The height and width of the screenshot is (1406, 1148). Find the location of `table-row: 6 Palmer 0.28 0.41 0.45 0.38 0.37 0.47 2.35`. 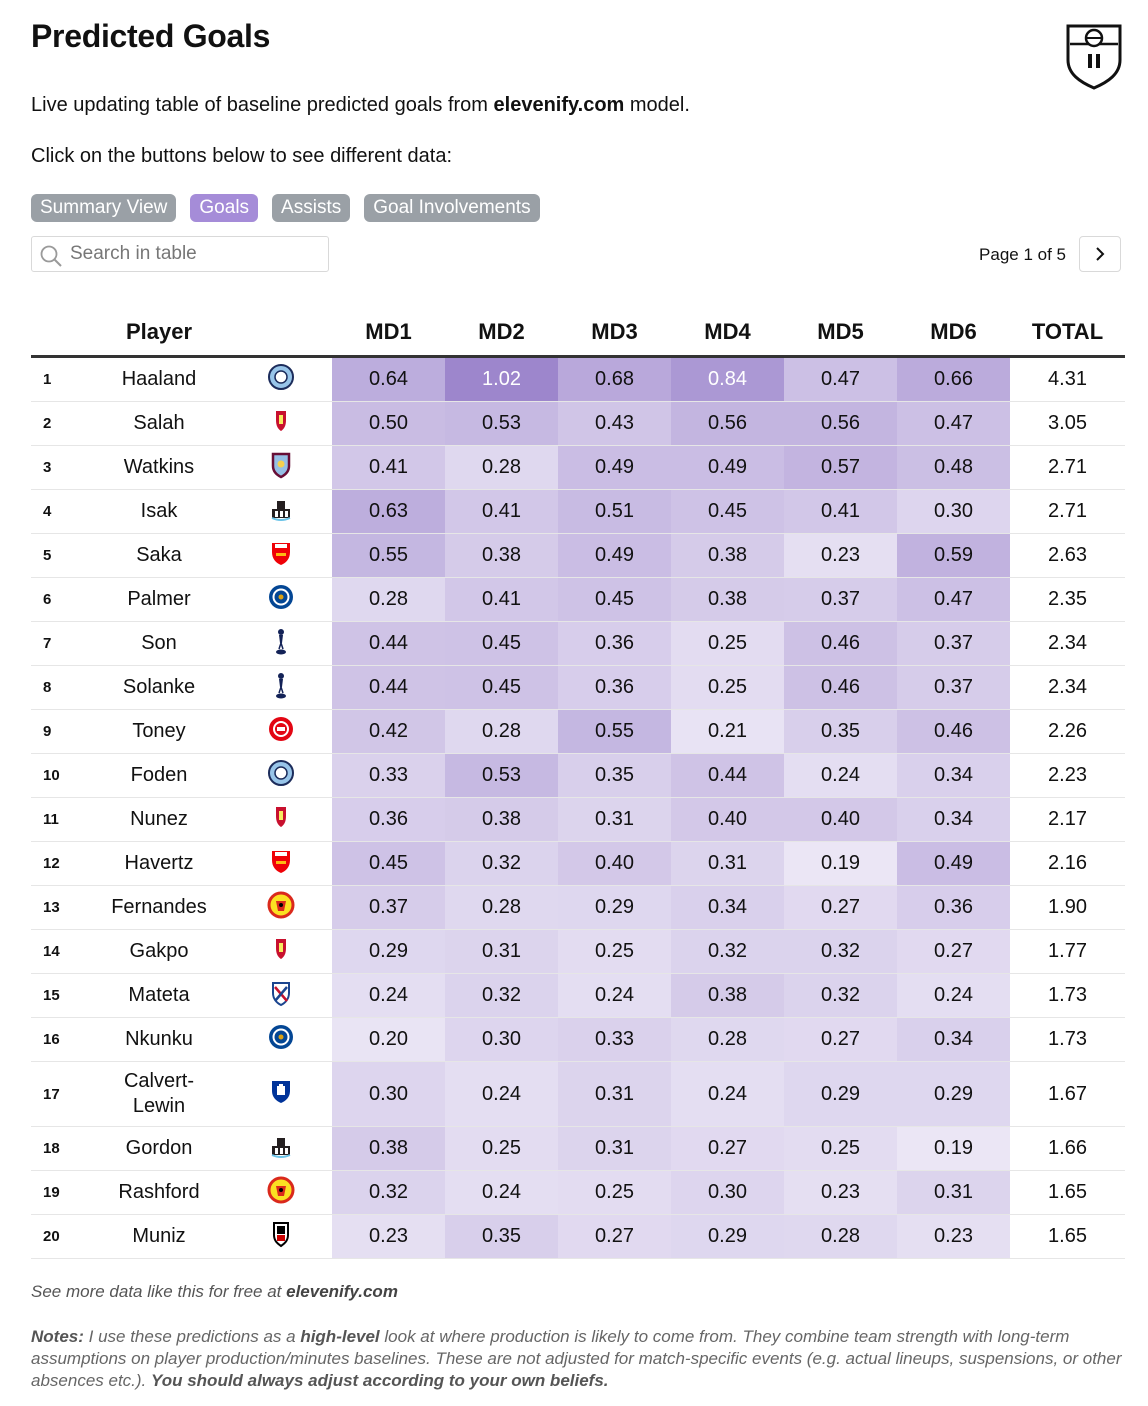

table-row: 6 Palmer 0.28 0.41 0.45 0.38 0.37 0.47 2.35 is located at coordinates (578, 599).